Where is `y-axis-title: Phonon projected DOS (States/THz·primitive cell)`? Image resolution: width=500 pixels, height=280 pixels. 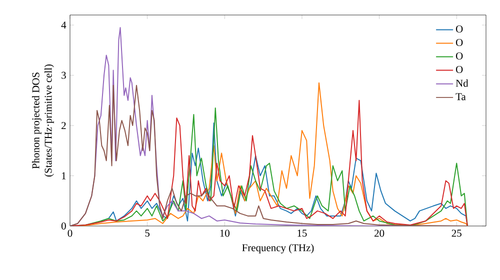 y-axis-title: Phonon projected DOS (States/THz·primitive cell) is located at coordinates (43, 120).